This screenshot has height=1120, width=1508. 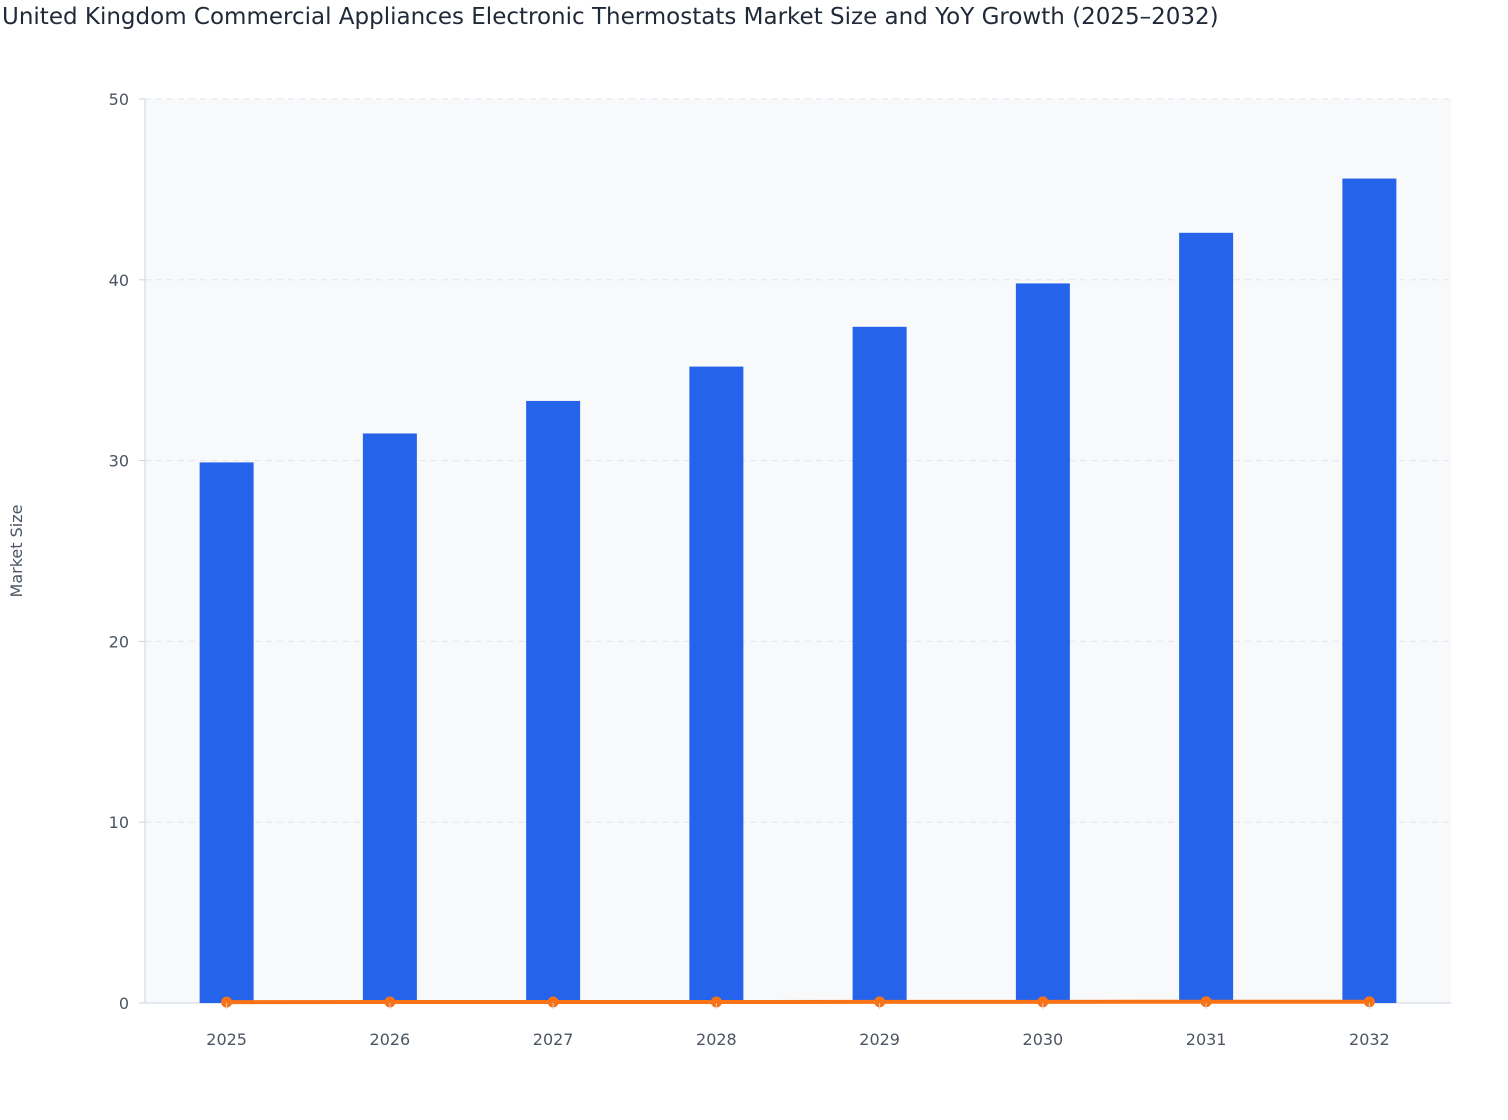 What do you see at coordinates (226, 733) in the screenshot?
I see `bar-2025` at bounding box center [226, 733].